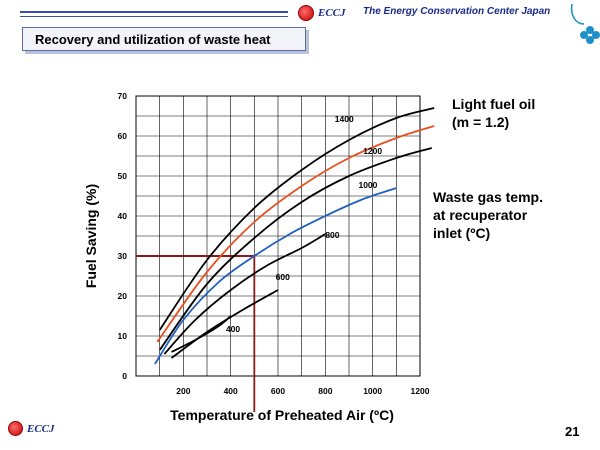  I want to click on series-label-1000: 1000, so click(367, 185).